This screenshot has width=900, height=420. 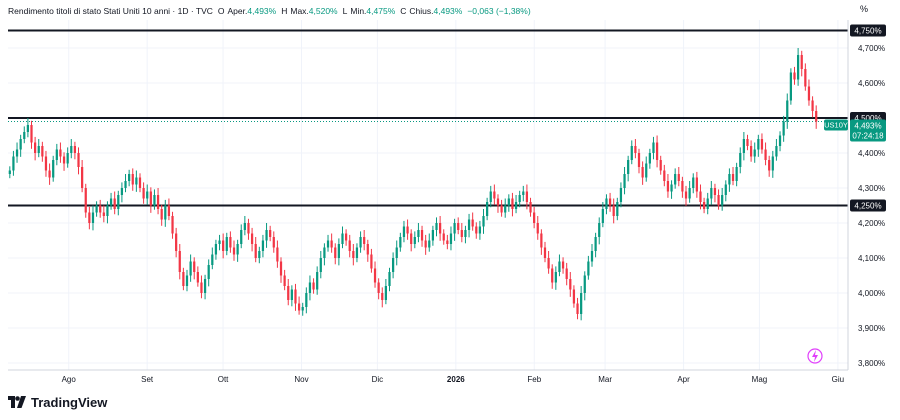 I want to click on legend-high-prefix: Max., so click(x=299, y=11).